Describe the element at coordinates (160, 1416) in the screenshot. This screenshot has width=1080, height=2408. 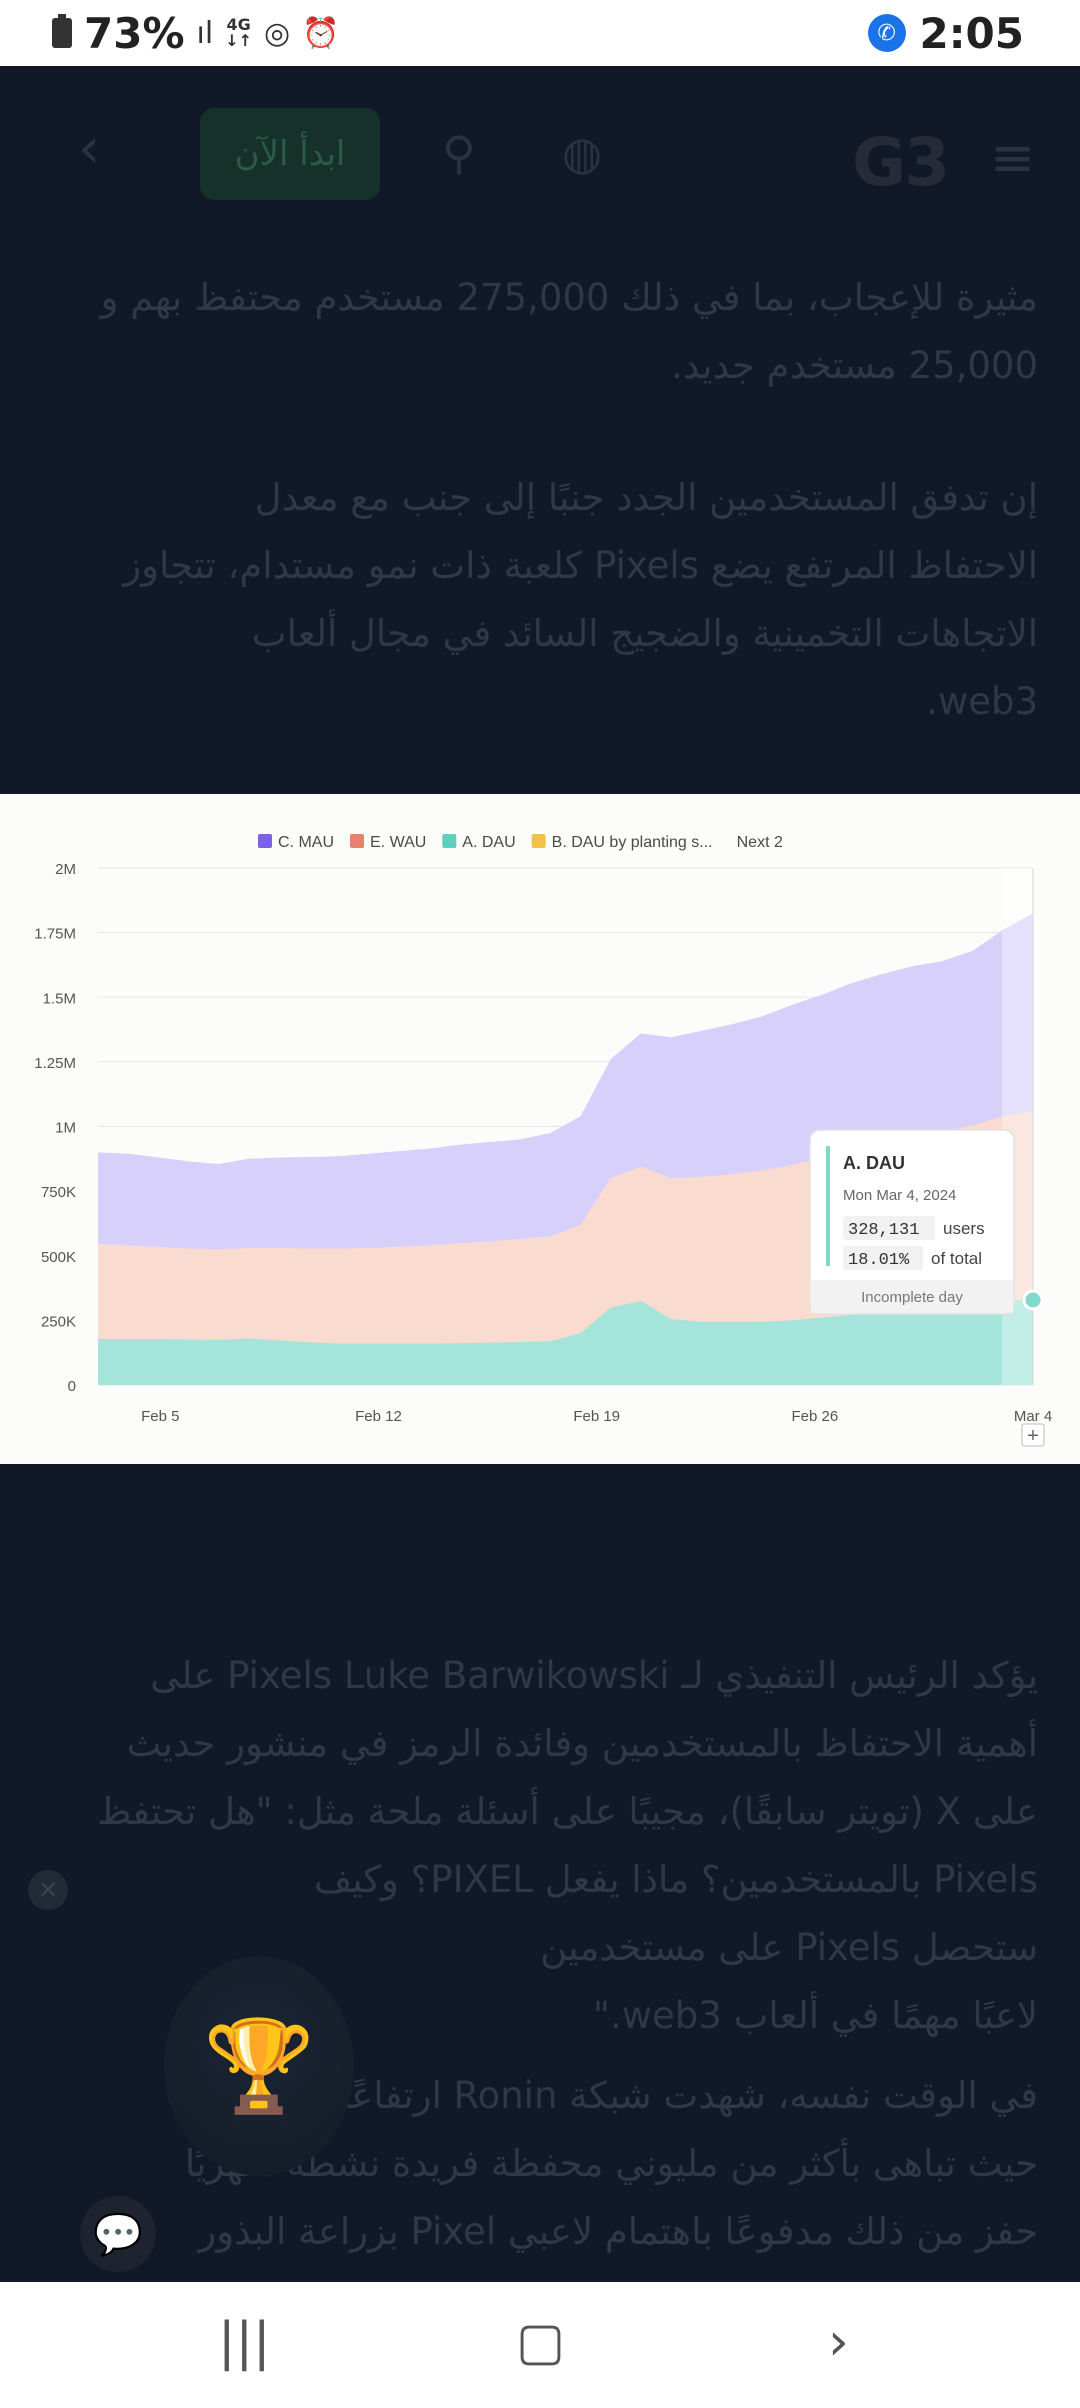
I see `x-tick-label: Feb 5` at that location.